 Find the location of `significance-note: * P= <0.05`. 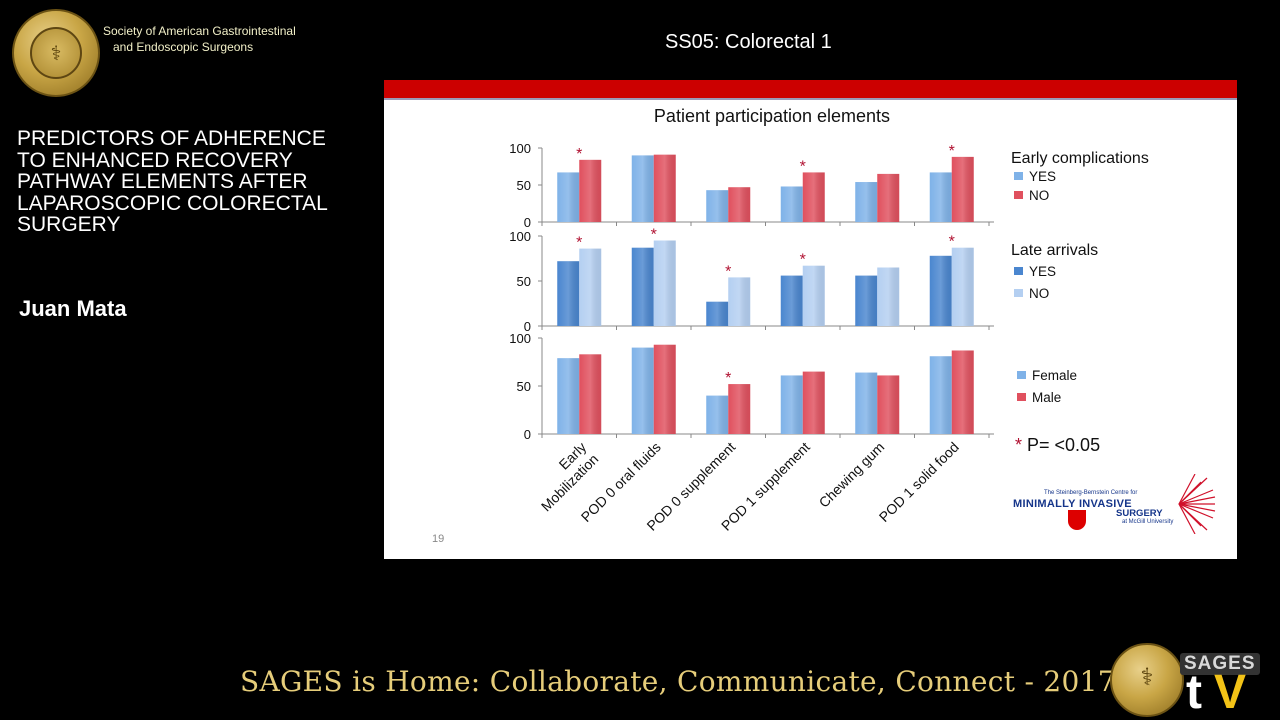

significance-note: * P= <0.05 is located at coordinates (1057, 445).